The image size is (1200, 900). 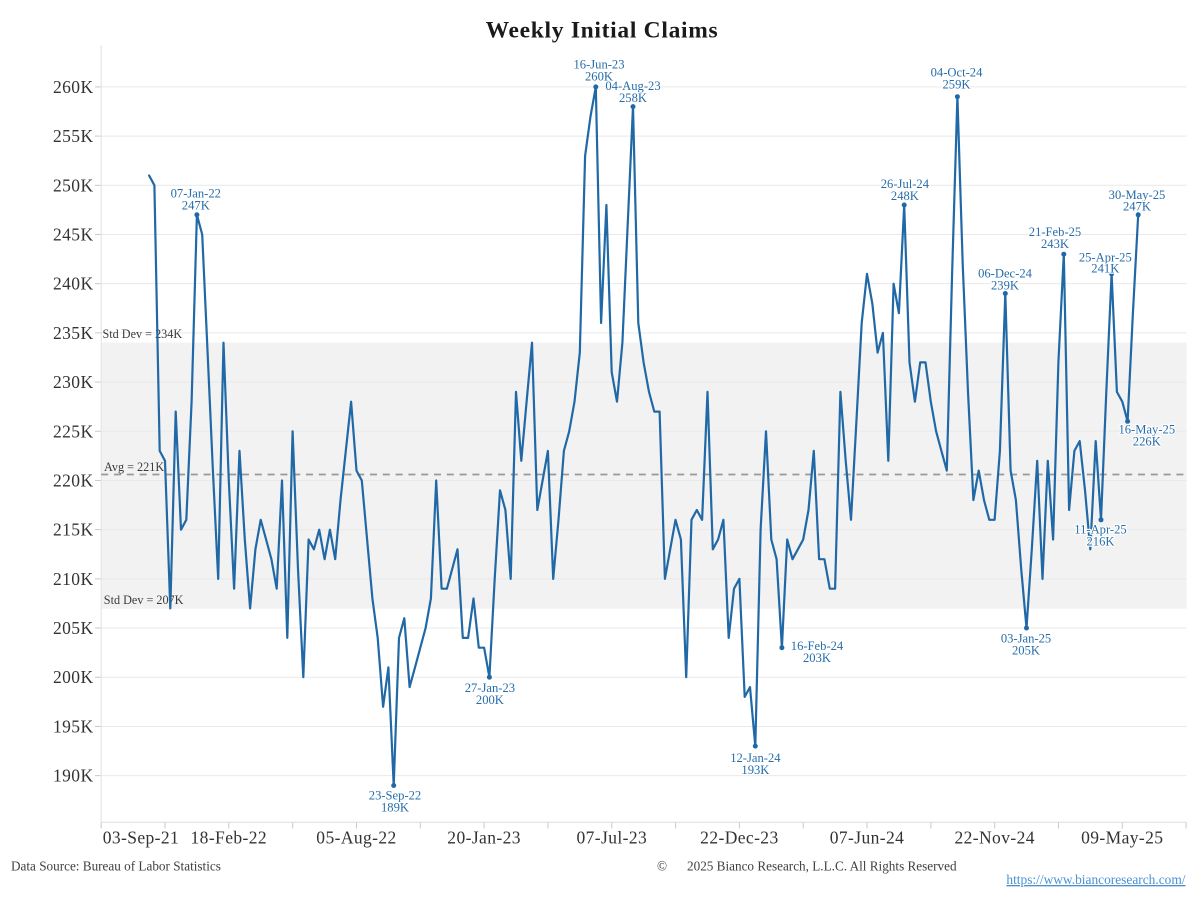 I want to click on svg-text: 03-Jan-25, so click(x=1026, y=638).